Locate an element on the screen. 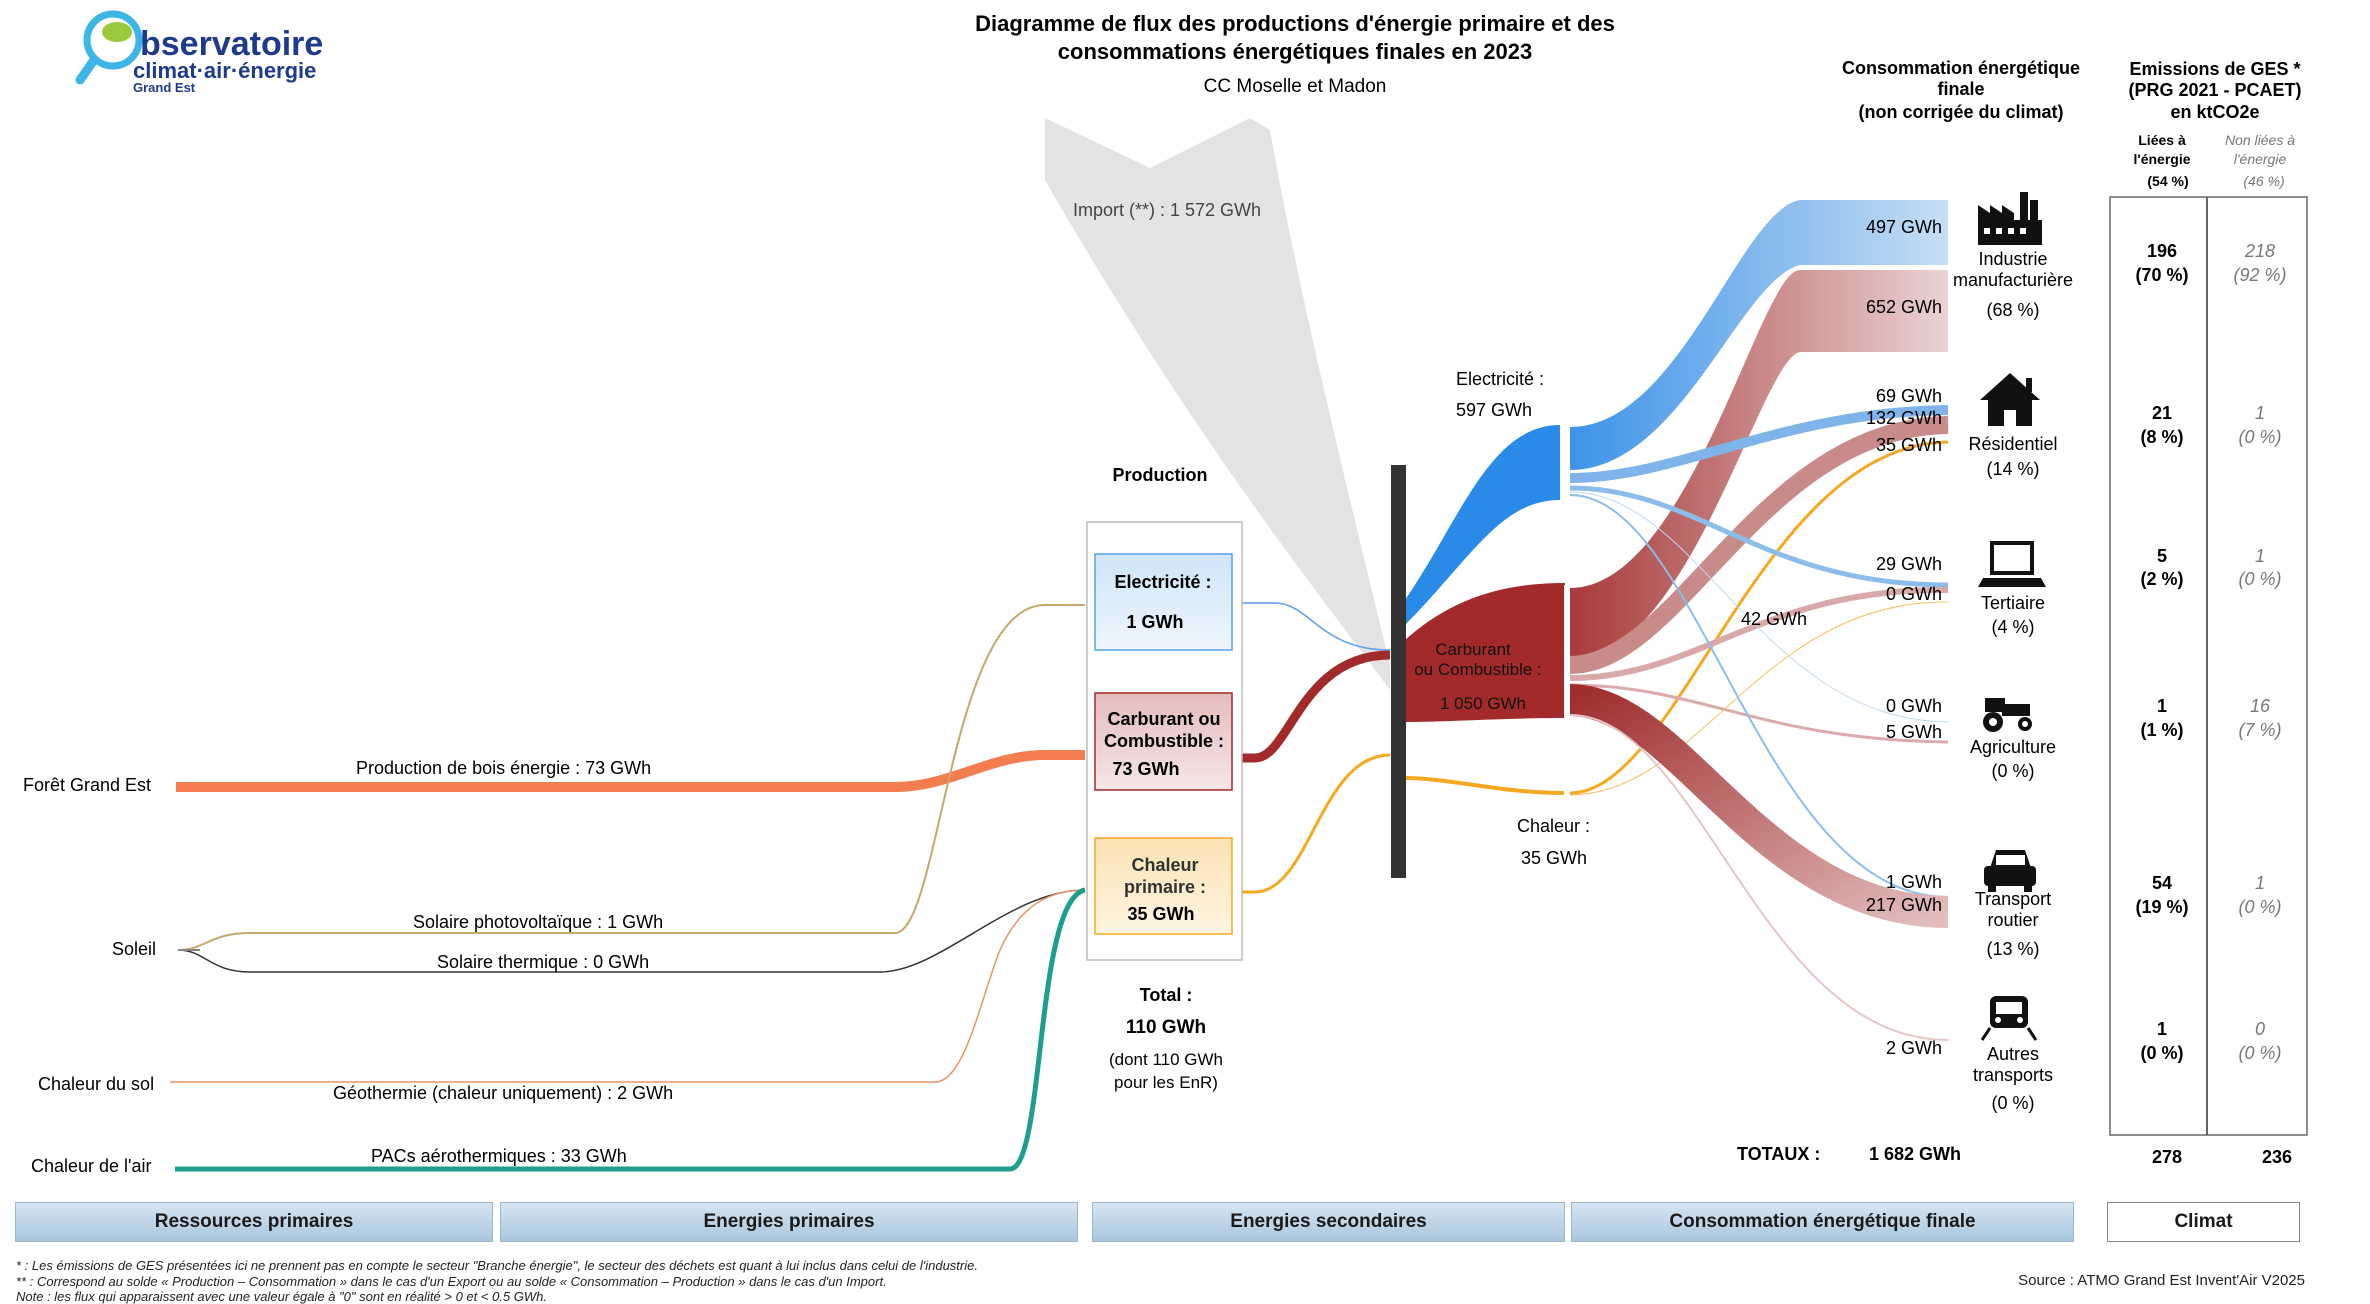 This screenshot has width=2370, height=1304. ges-energy-pct: (2 %) is located at coordinates (2161, 579).